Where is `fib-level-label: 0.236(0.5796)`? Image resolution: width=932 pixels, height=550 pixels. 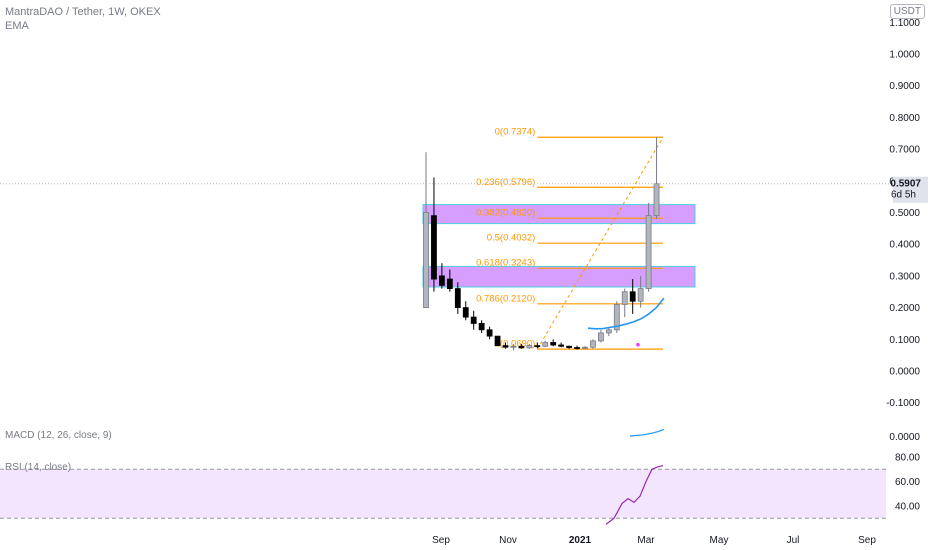
fib-level-label: 0.236(0.5796) is located at coordinates (505, 182).